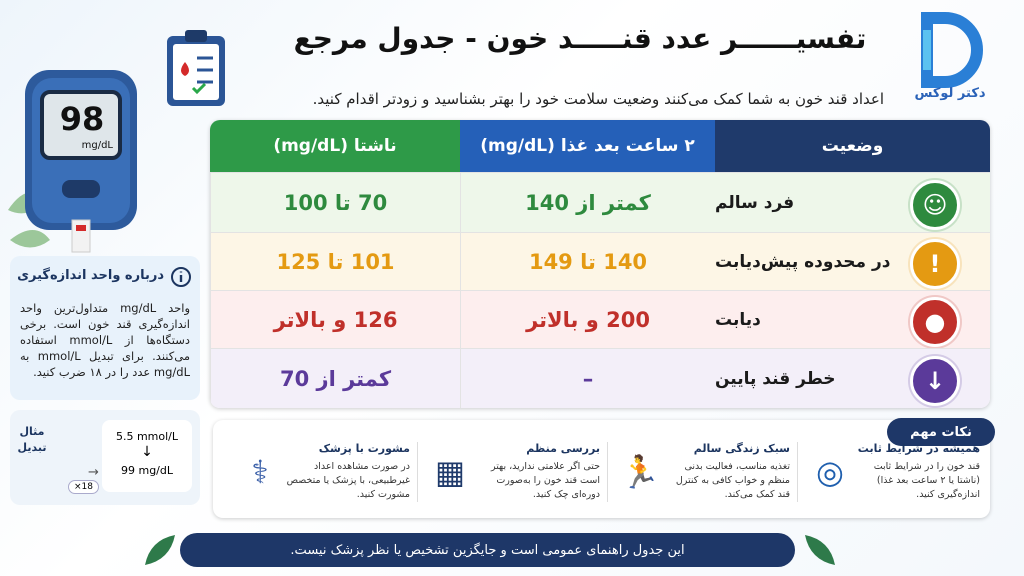  Describe the element at coordinates (587, 378) in the screenshot. I see `value-cell: –` at that location.